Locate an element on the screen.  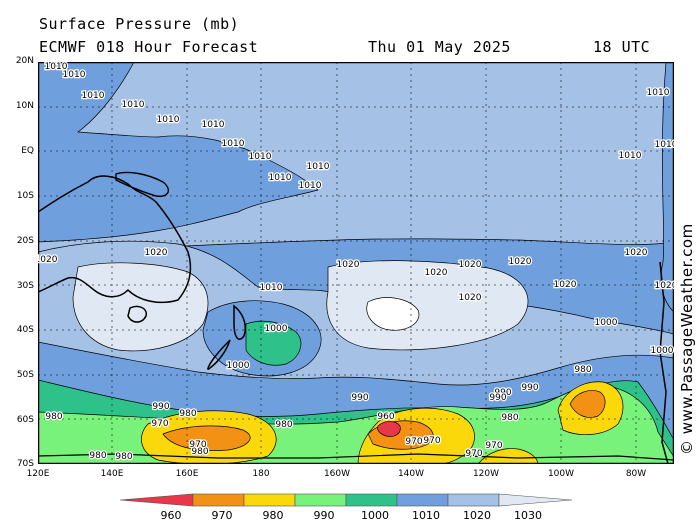
colorbar-label-990: 990 is located at coordinates (324, 515).